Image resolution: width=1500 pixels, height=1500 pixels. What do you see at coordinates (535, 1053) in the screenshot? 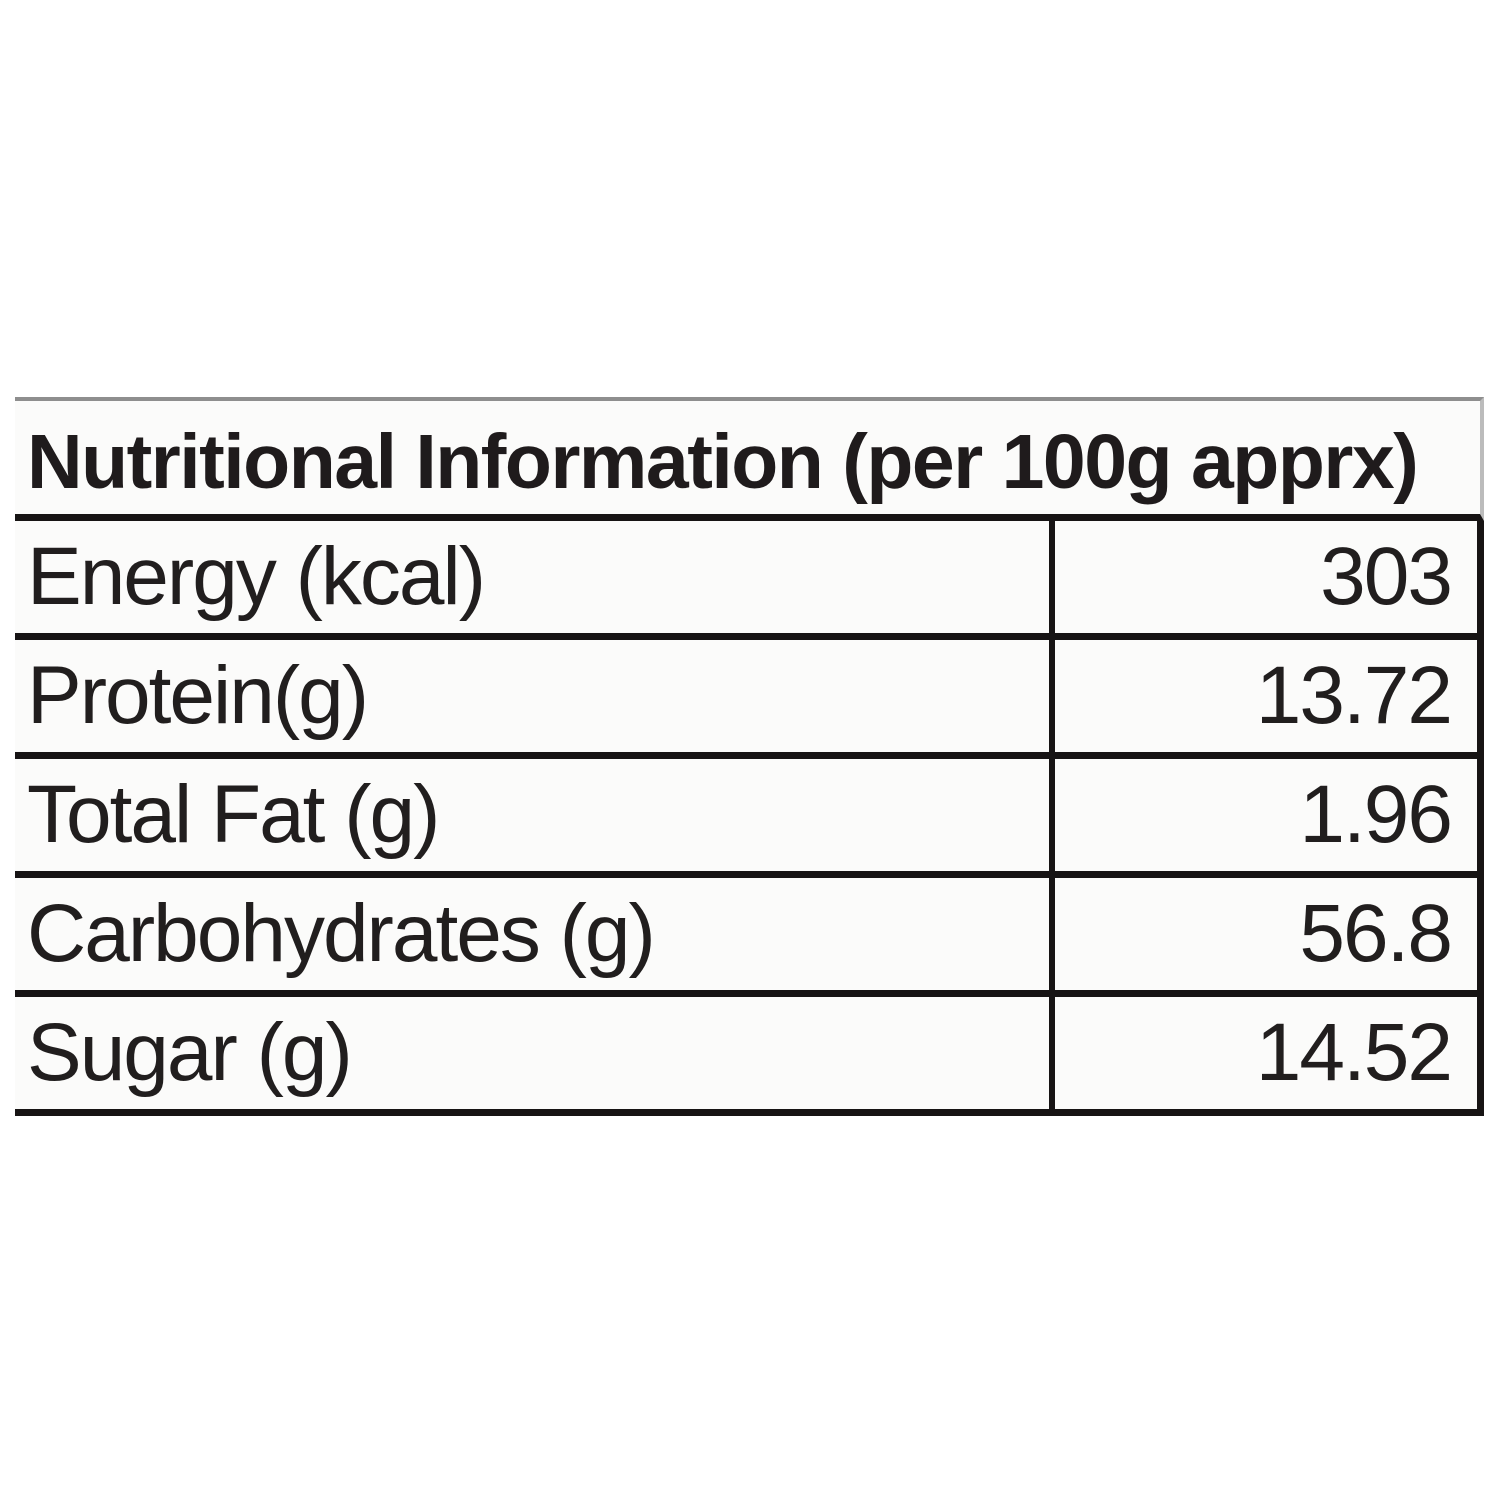
I see `row-label-cell: Sugar (g)` at bounding box center [535, 1053].